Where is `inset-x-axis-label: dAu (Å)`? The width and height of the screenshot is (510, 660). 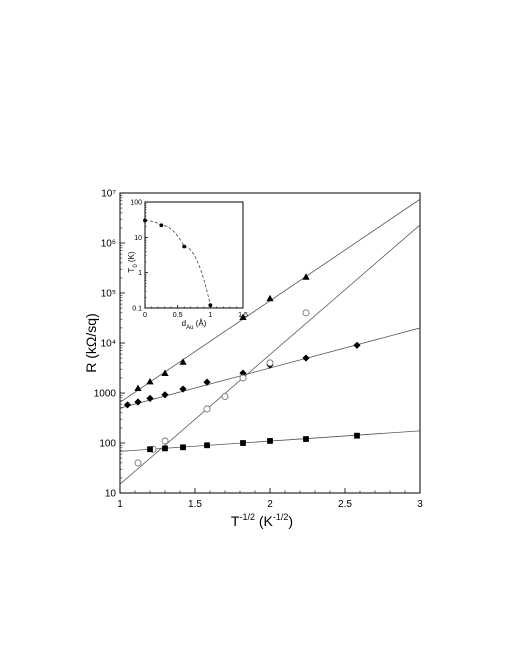
inset-x-axis-label: dAu (Å) is located at coordinates (194, 325).